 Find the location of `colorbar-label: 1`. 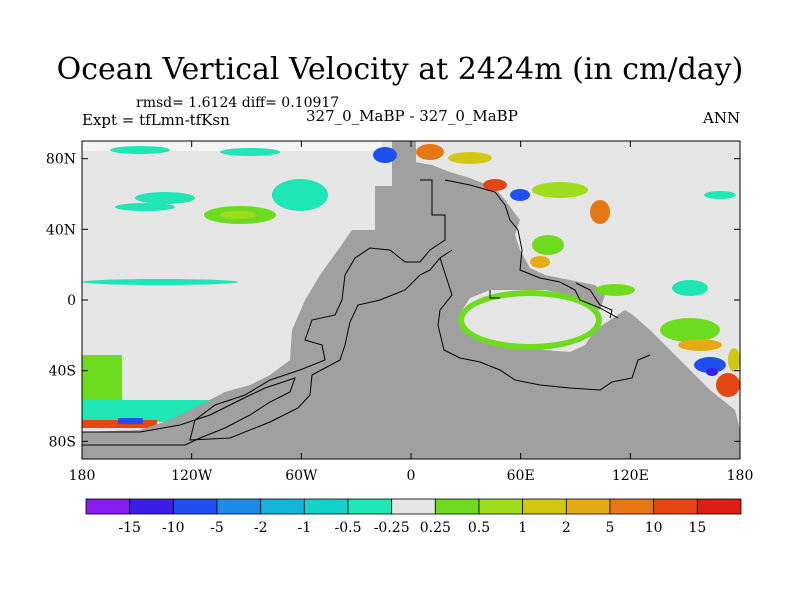

colorbar-label: 1 is located at coordinates (522, 528).